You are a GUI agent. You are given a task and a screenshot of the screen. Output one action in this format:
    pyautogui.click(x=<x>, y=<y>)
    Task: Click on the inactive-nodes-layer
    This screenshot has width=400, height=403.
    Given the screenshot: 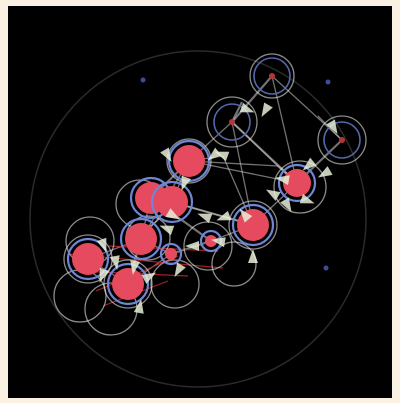 What is the action you would take?
    pyautogui.click(x=287, y=108)
    